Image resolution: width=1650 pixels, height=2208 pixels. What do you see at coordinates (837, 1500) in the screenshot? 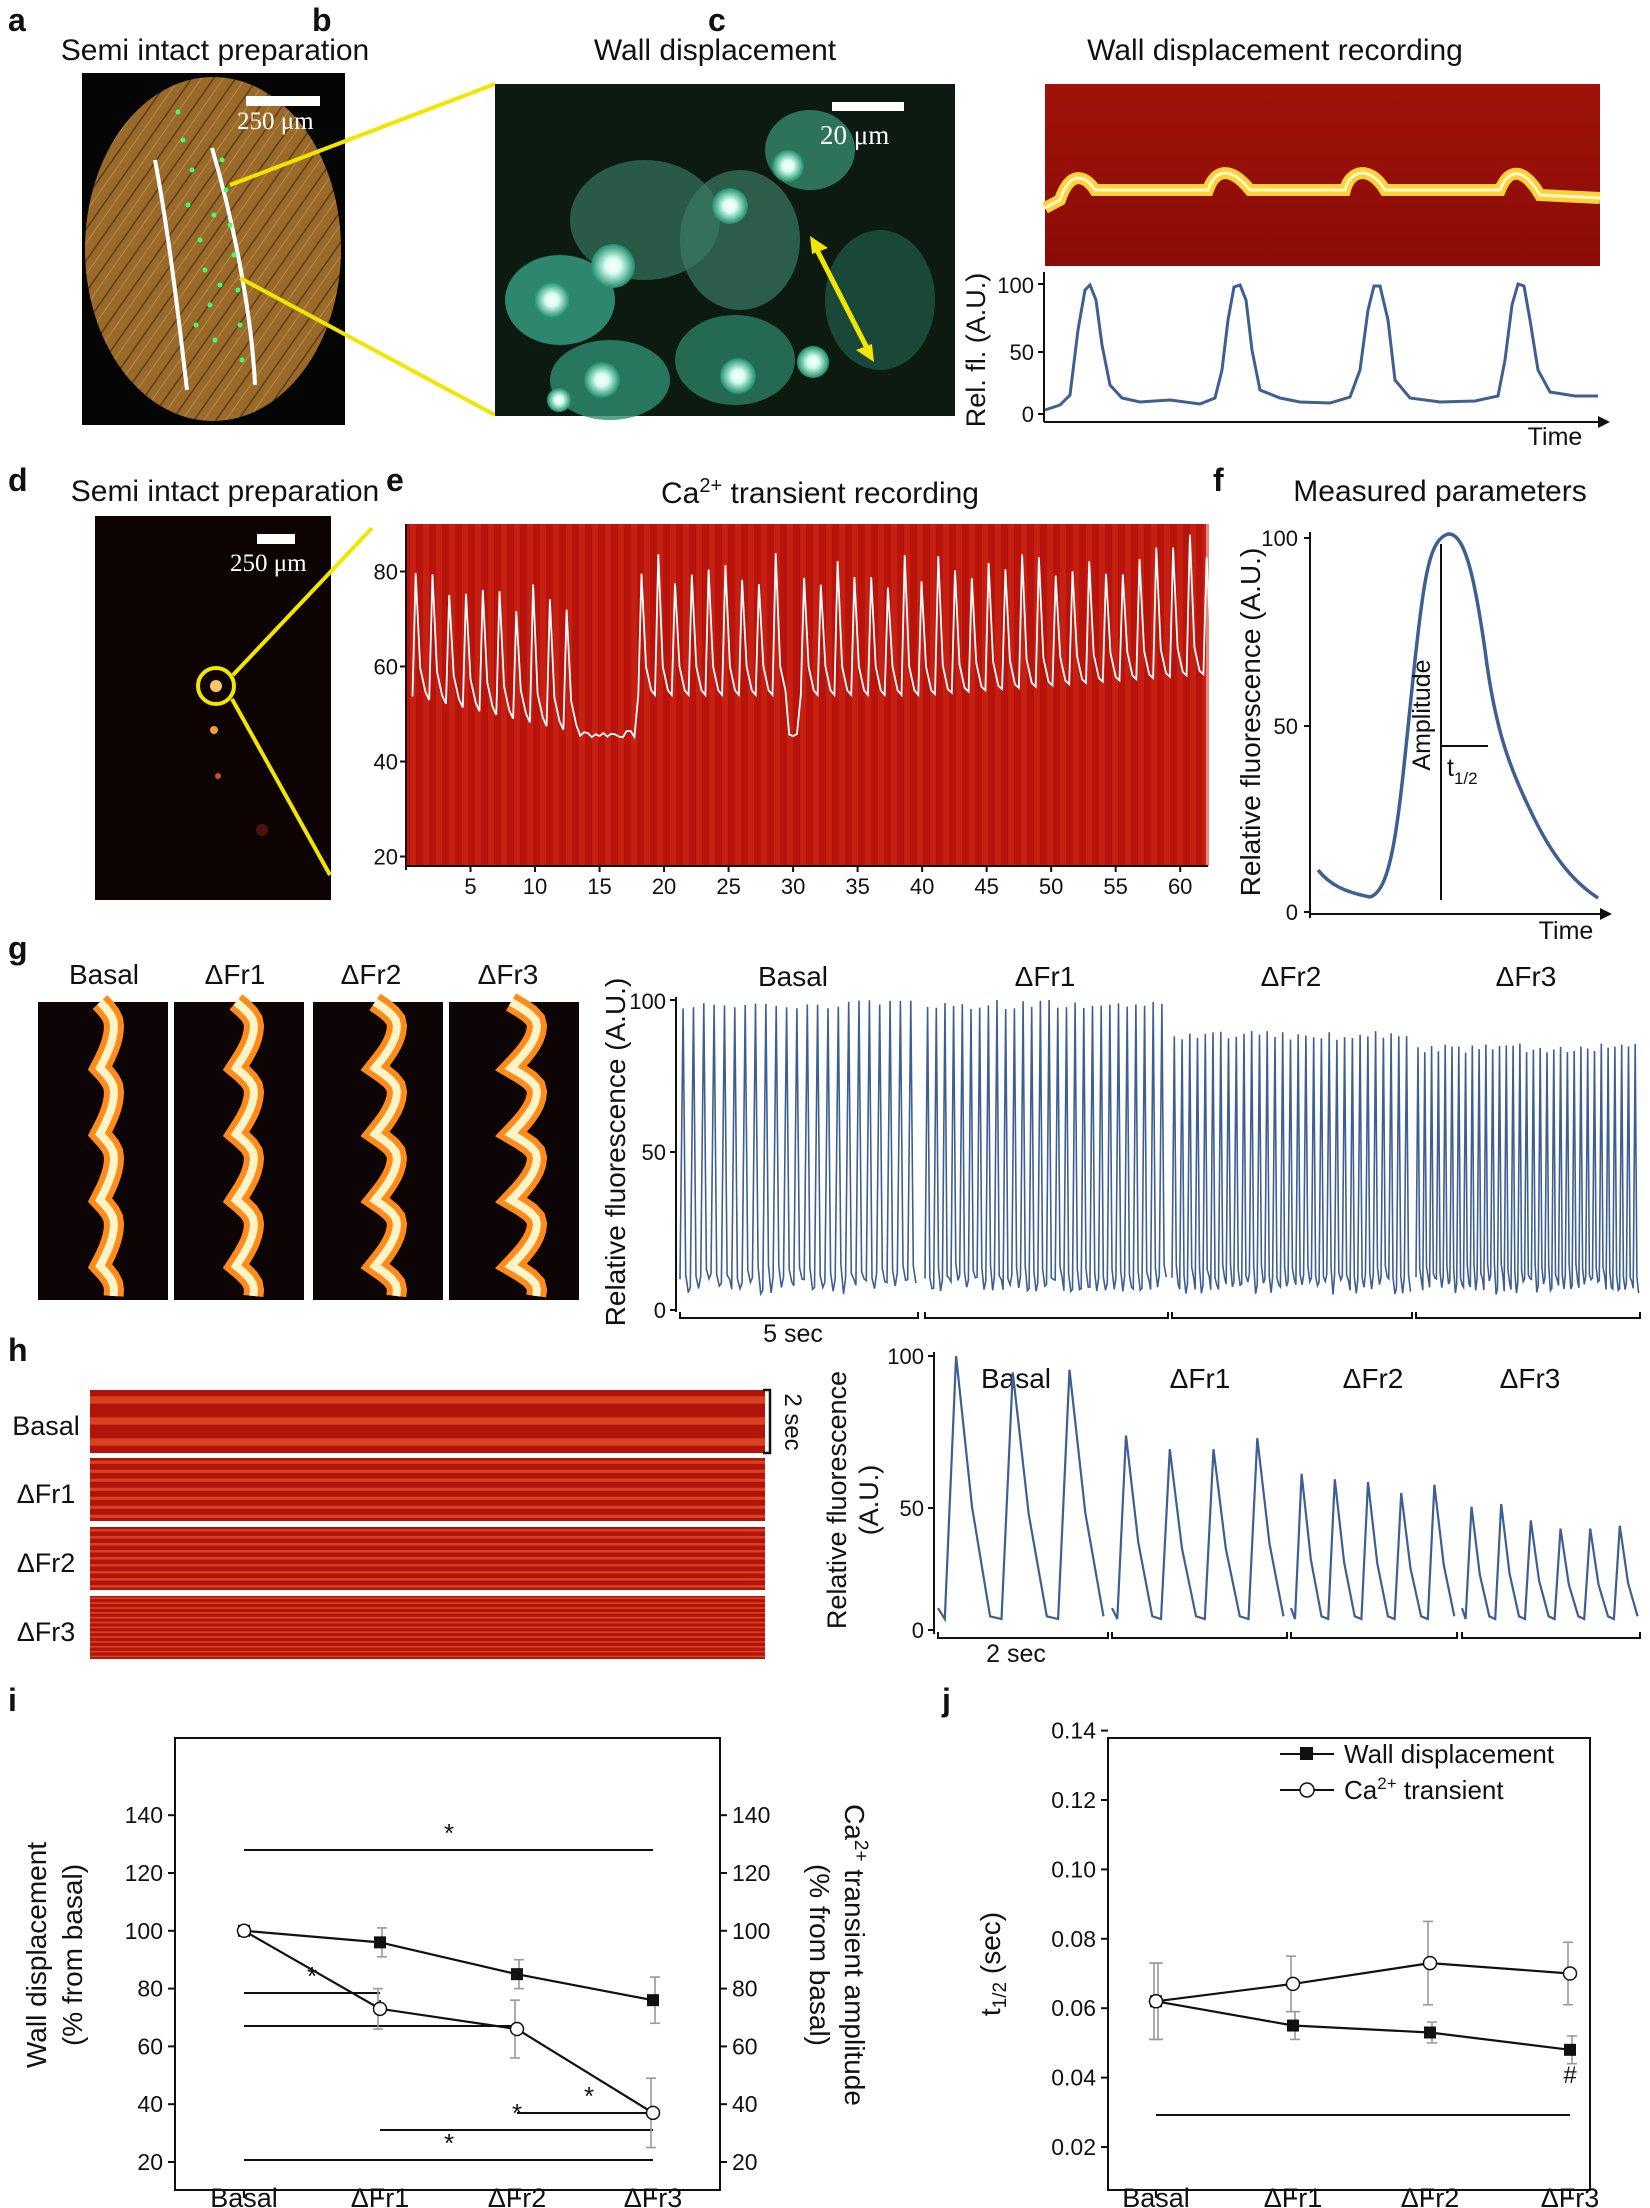
I see `panel-h-ylabel-1: Relative fluorescence` at bounding box center [837, 1500].